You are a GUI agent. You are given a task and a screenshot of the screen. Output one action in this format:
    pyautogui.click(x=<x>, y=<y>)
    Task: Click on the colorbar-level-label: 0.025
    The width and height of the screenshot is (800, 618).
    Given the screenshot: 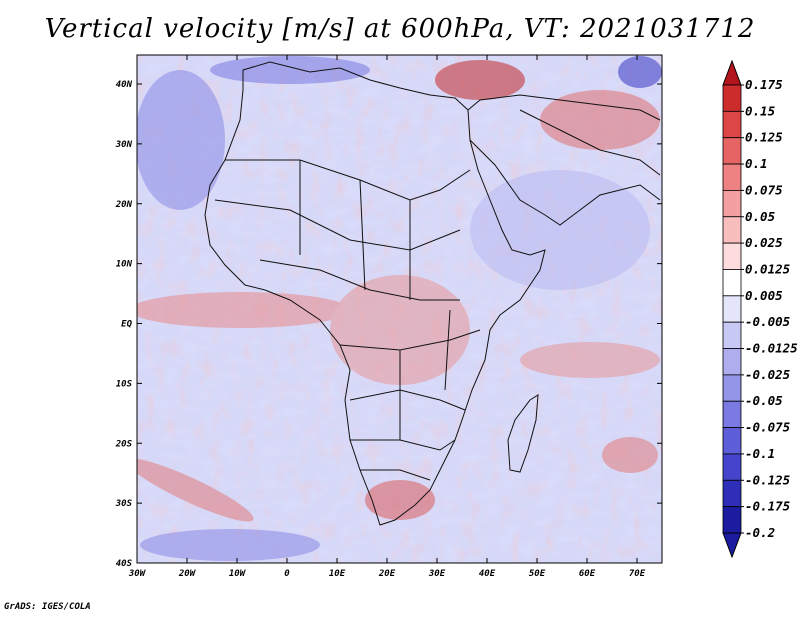 What is the action you would take?
    pyautogui.click(x=764, y=242)
    